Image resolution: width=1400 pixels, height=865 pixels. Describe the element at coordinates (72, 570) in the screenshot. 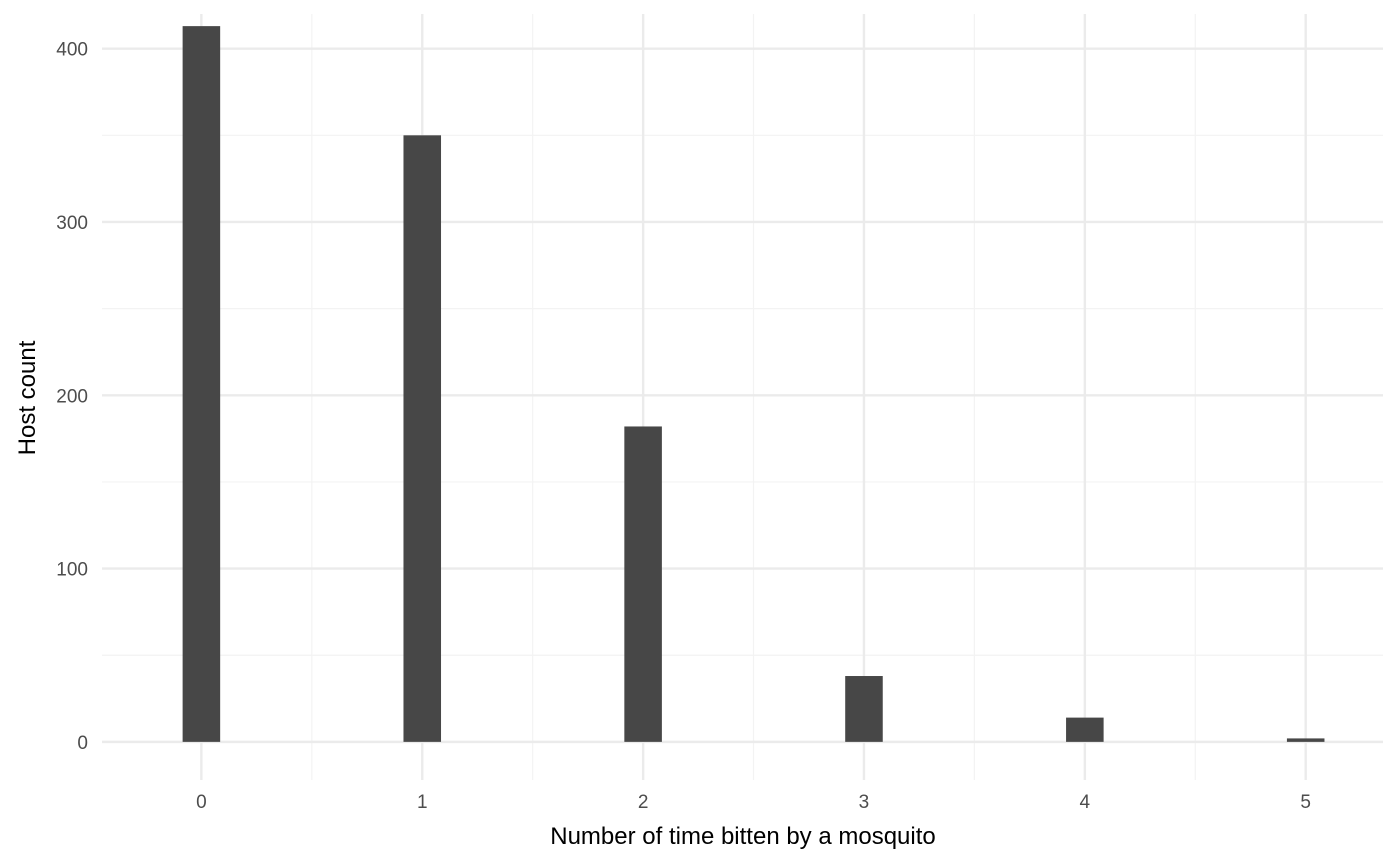

I see `y-tick-label: 100` at that location.